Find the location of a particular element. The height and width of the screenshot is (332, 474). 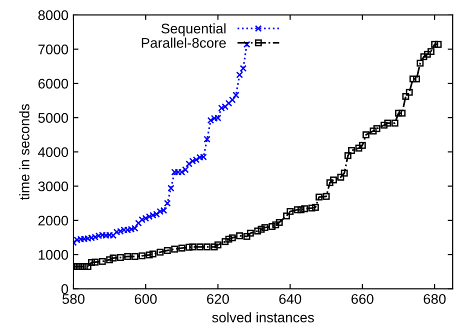

y-tick-label: 5000 is located at coordinates (53, 117).